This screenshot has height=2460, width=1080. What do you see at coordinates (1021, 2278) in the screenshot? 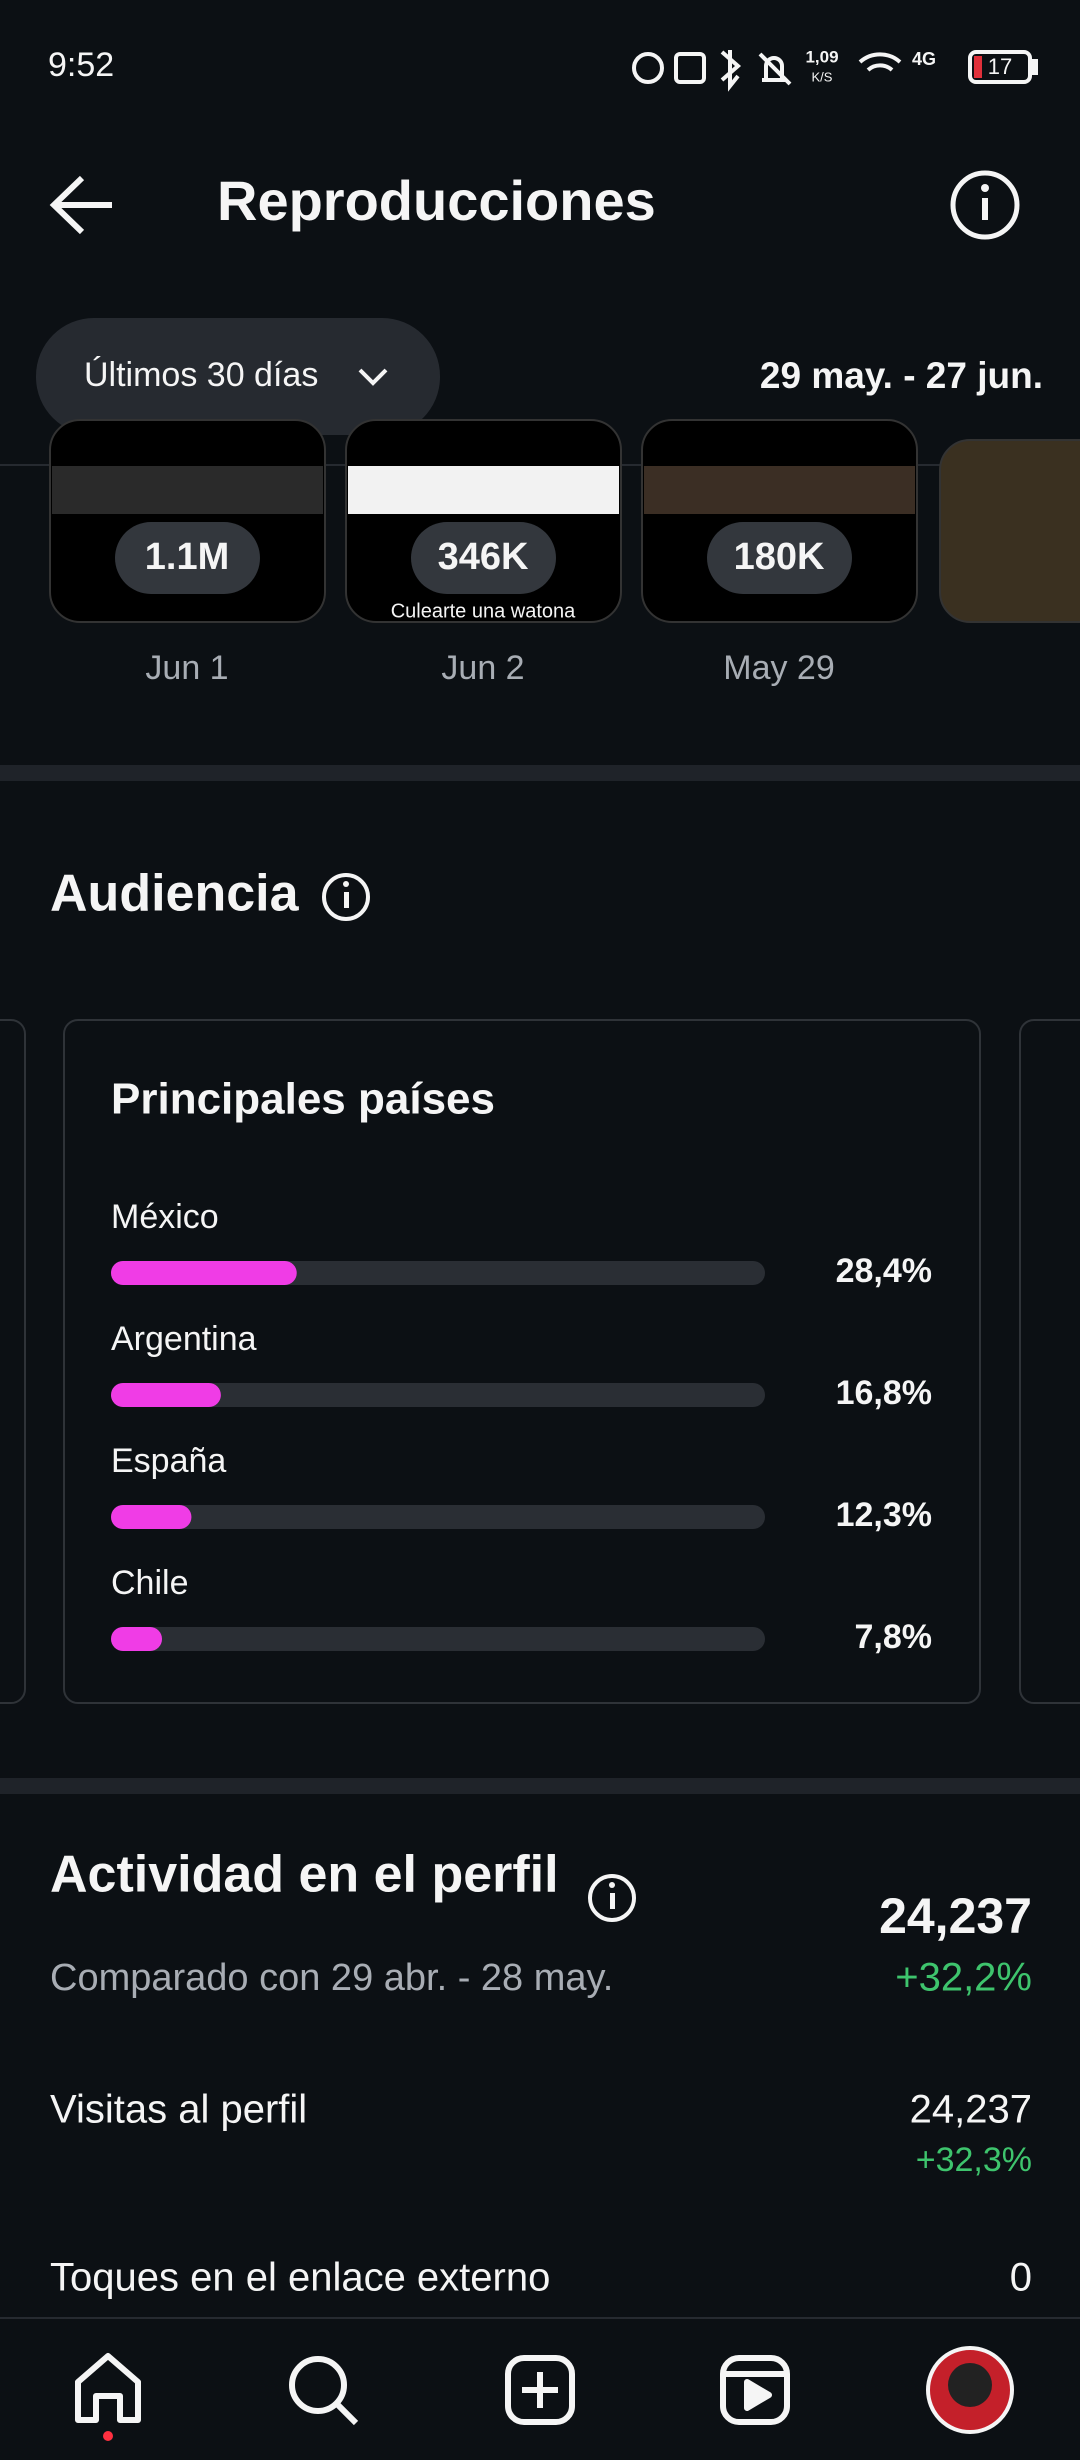
I see `row-value: 0` at bounding box center [1021, 2278].